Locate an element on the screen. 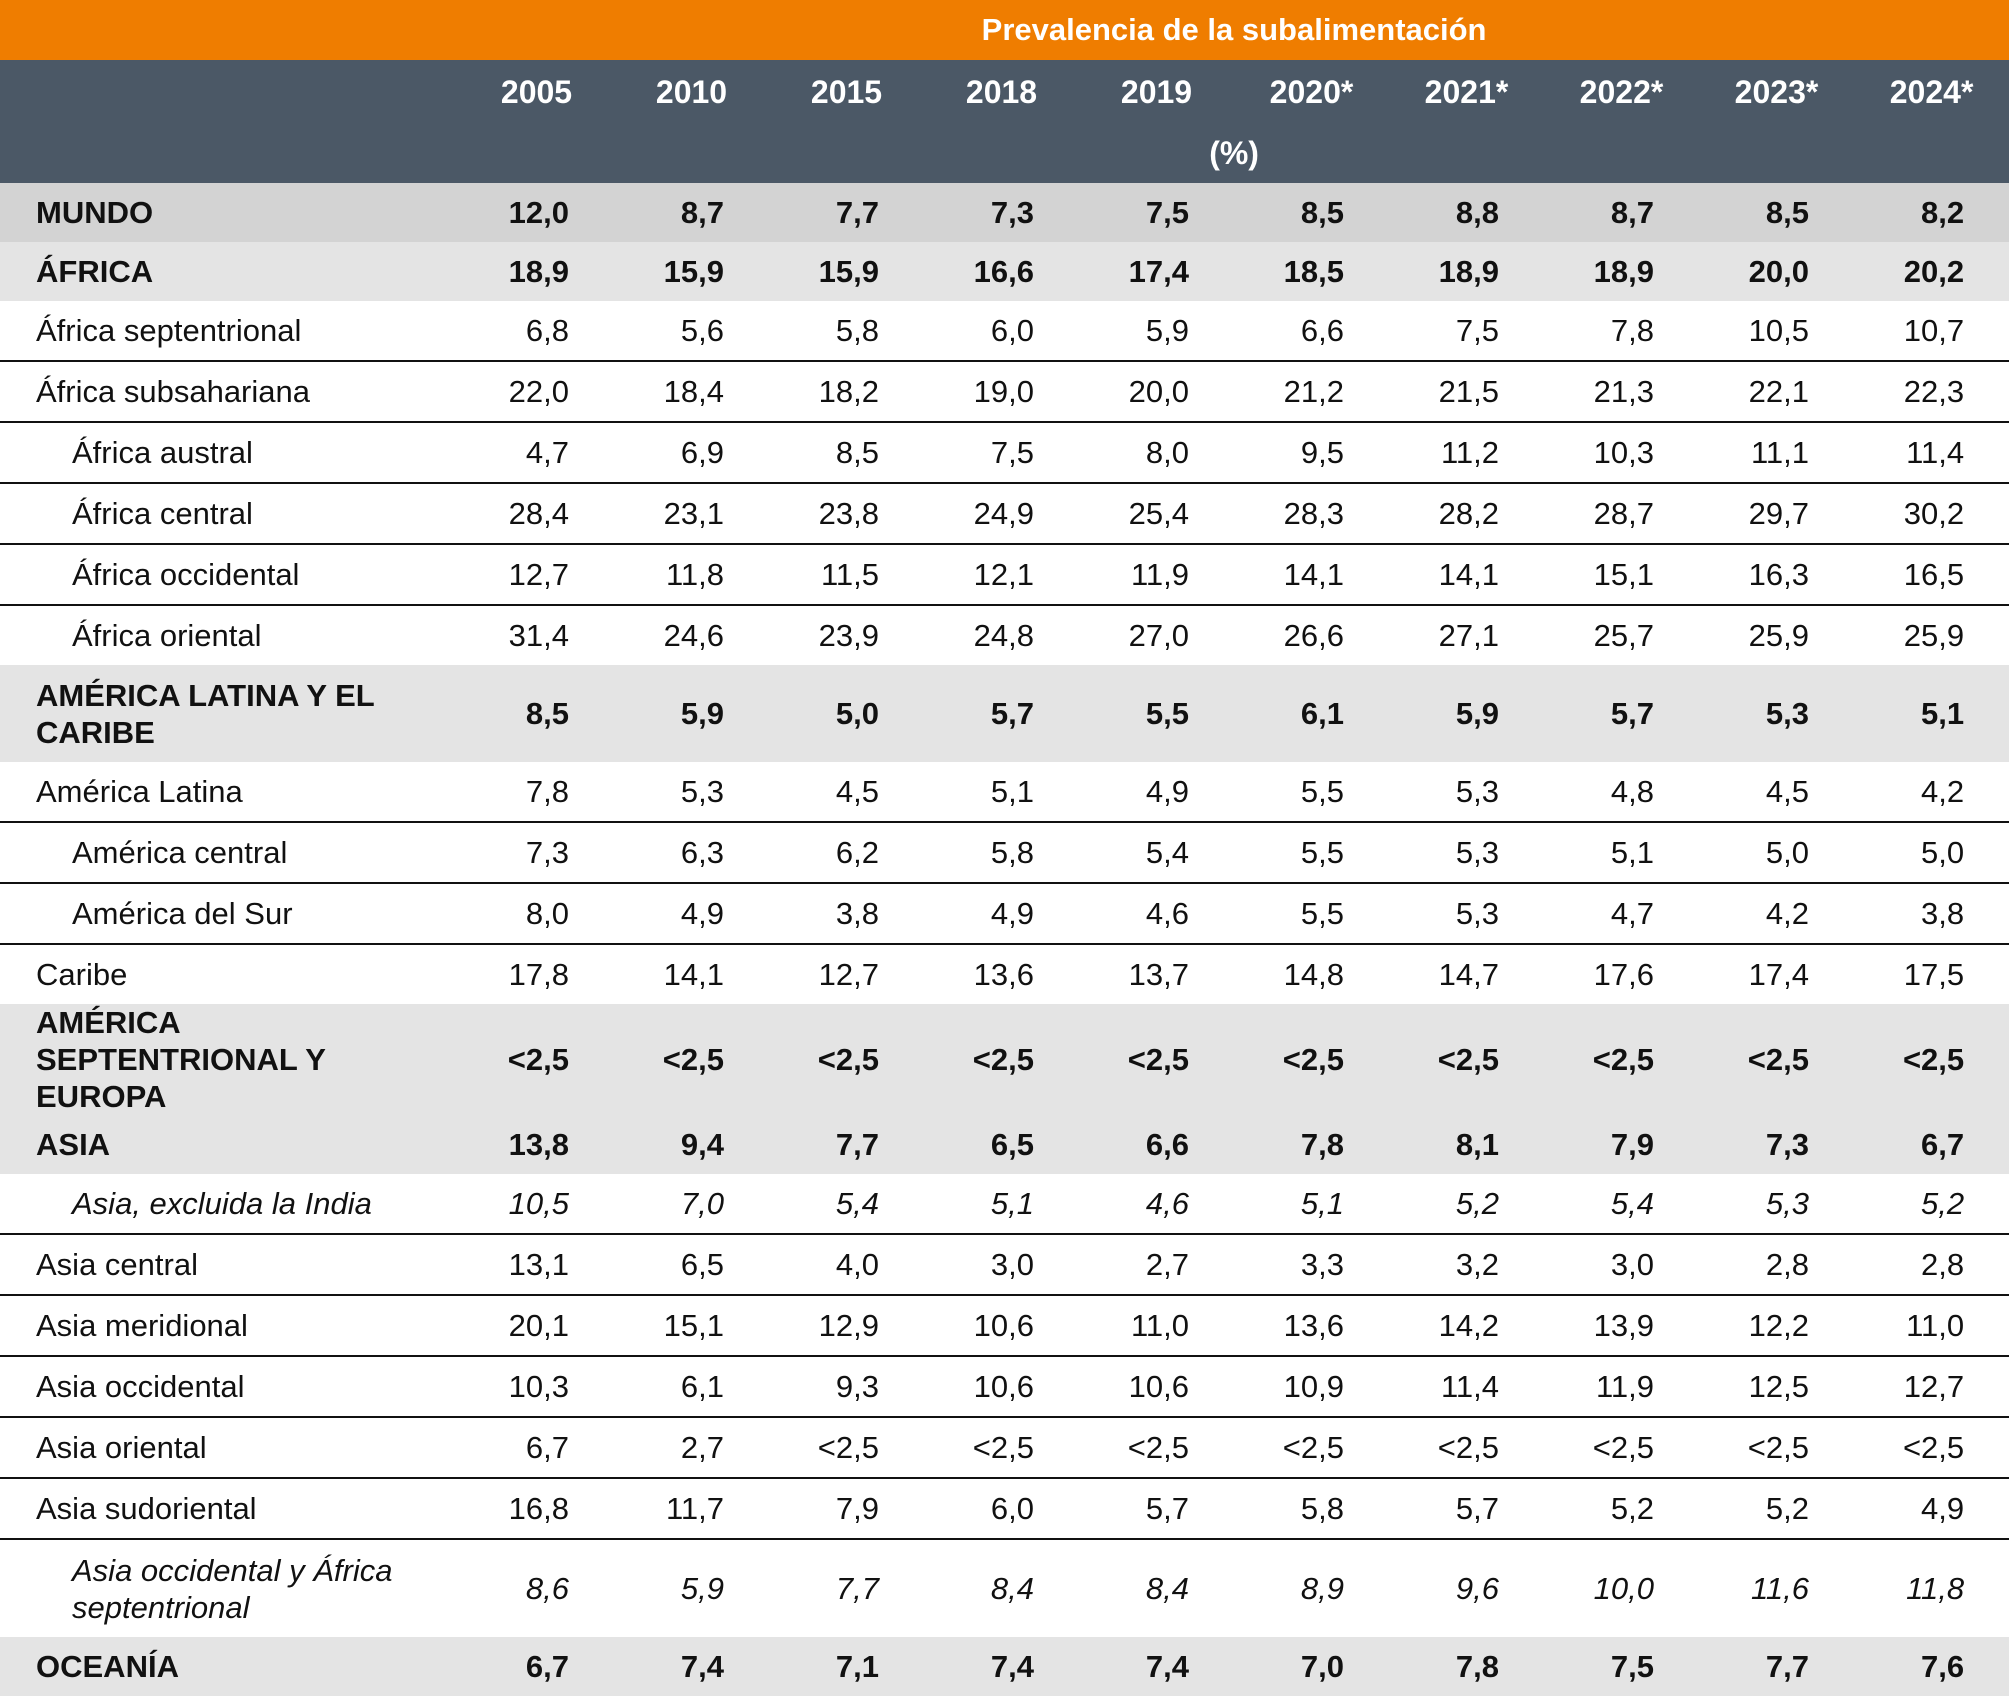 The width and height of the screenshot is (2009, 1704). row-label: África oriental is located at coordinates (167, 635).